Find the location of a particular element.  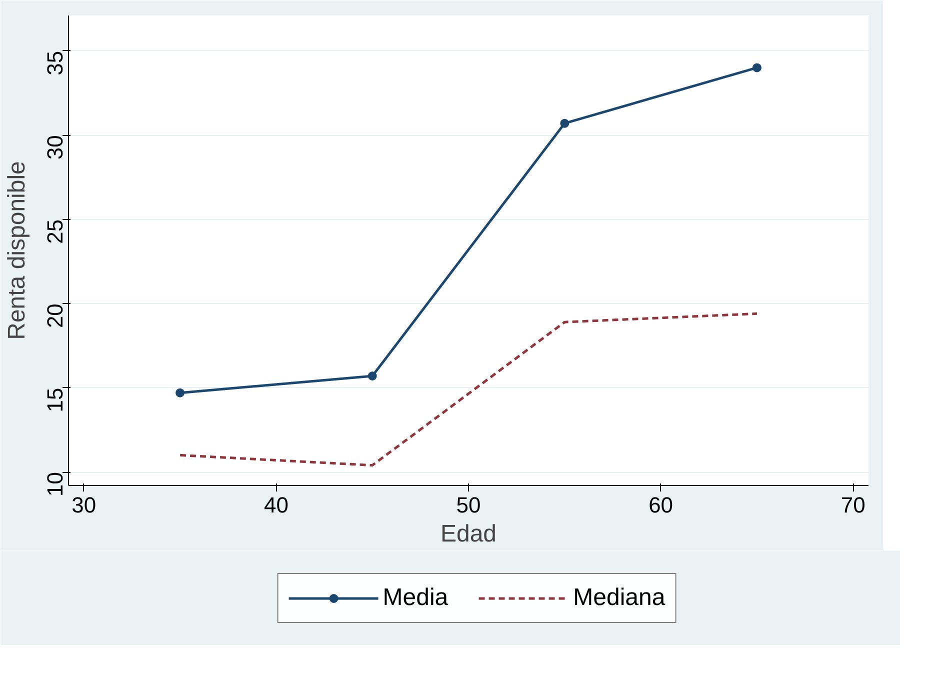

x-tick-label: 40 is located at coordinates (276, 505).